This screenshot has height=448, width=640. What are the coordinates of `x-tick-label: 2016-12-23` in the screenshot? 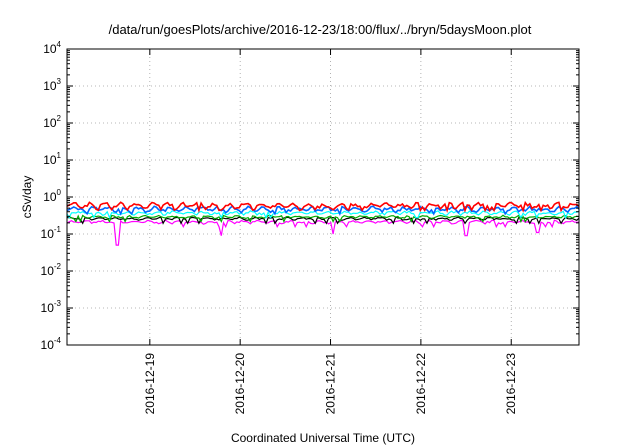 It's located at (511, 384).